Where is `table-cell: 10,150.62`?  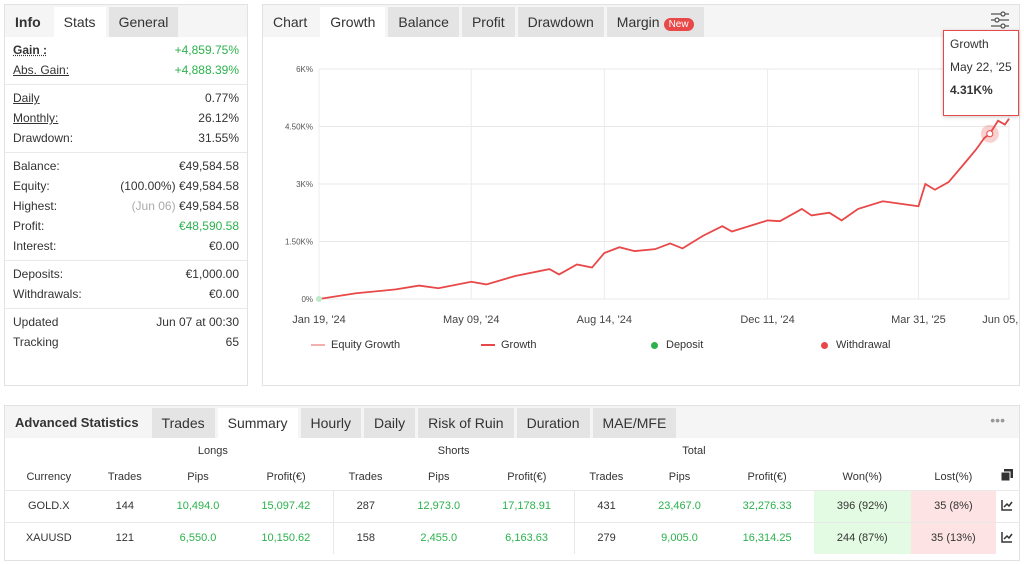
table-cell: 10,150.62 is located at coordinates (286, 537).